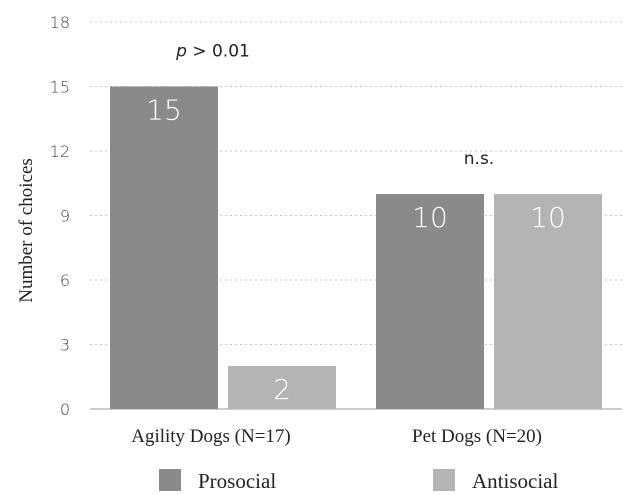 Image resolution: width=633 pixels, height=495 pixels. I want to click on y-tick-label: 9, so click(65, 216).